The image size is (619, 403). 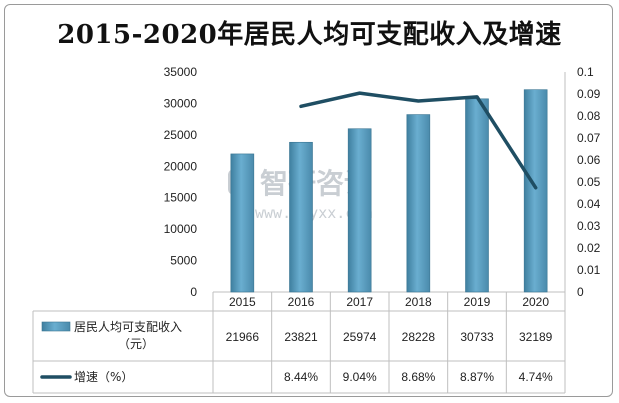 What do you see at coordinates (536, 337) in the screenshot?
I see `income-value-cell: 32189` at bounding box center [536, 337].